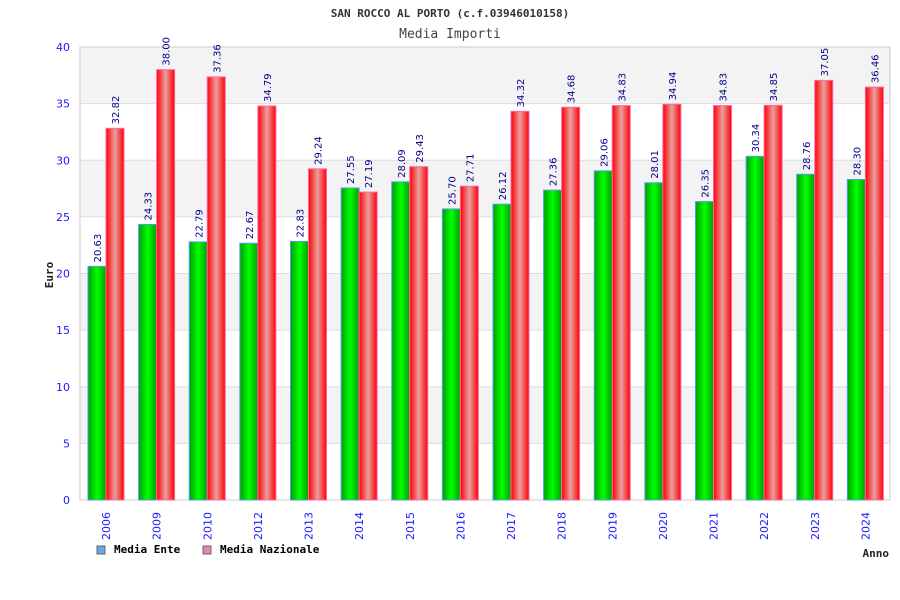 This screenshot has height=600, width=900. What do you see at coordinates (460, 526) in the screenshot?
I see `x-tick-label: 2016` at bounding box center [460, 526].